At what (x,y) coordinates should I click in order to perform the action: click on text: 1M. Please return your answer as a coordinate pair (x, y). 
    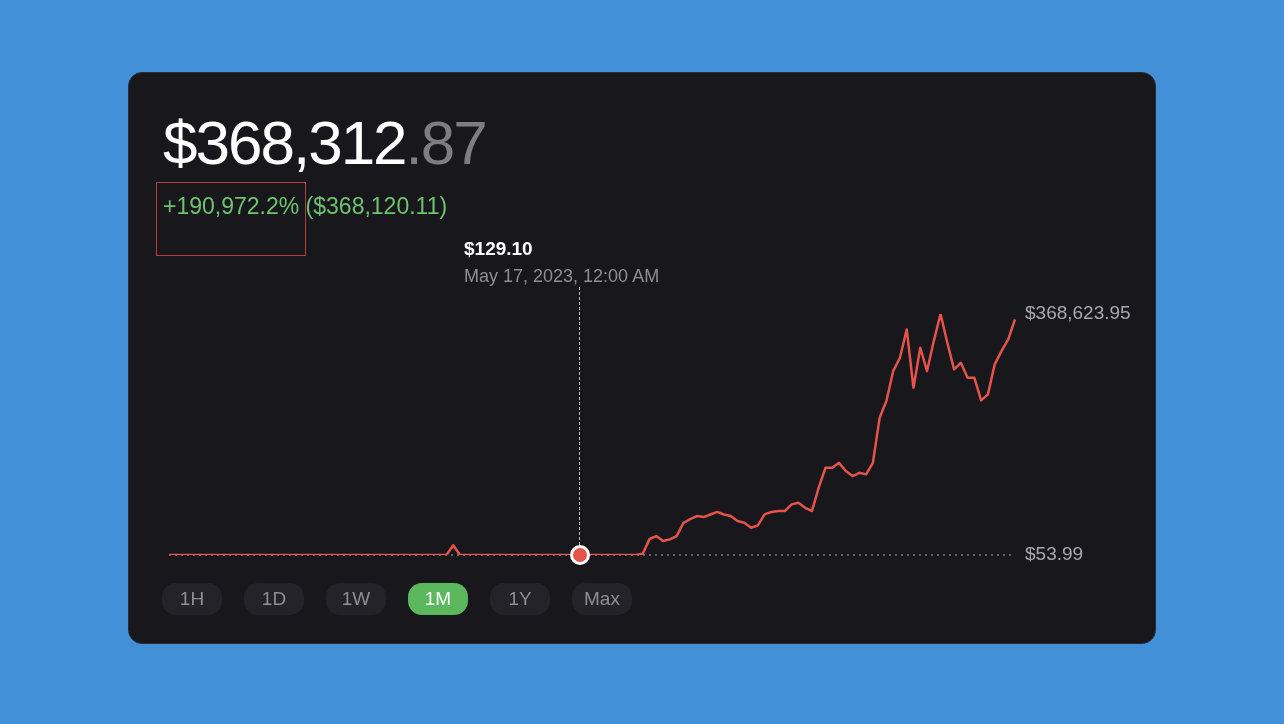
    Looking at the image, I should click on (438, 599).